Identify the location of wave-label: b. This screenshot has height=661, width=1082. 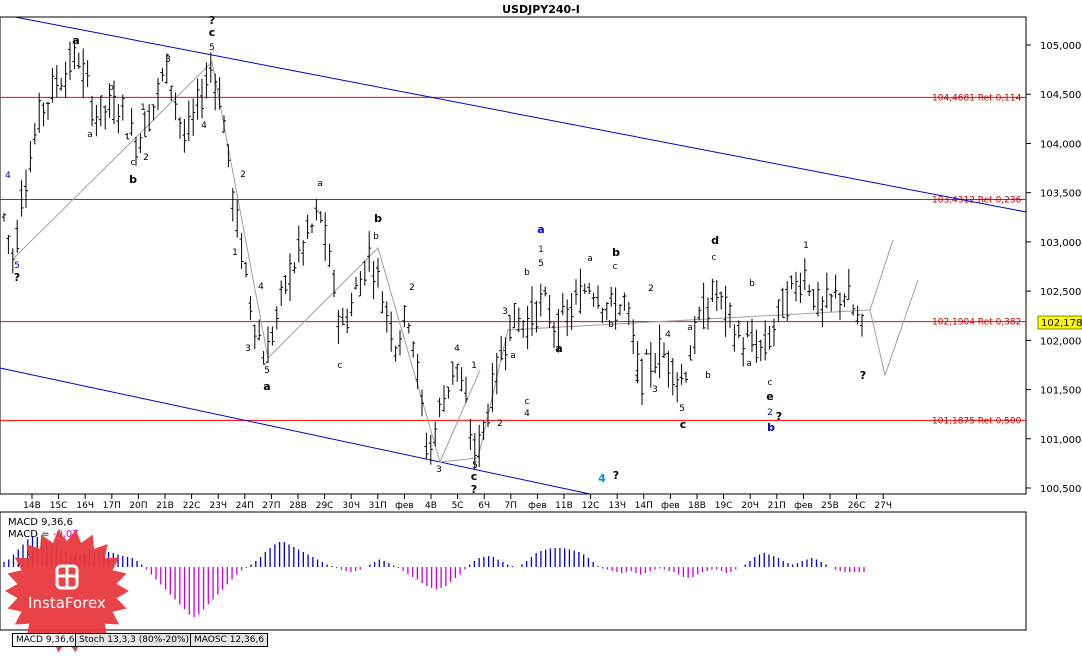
(378, 218).